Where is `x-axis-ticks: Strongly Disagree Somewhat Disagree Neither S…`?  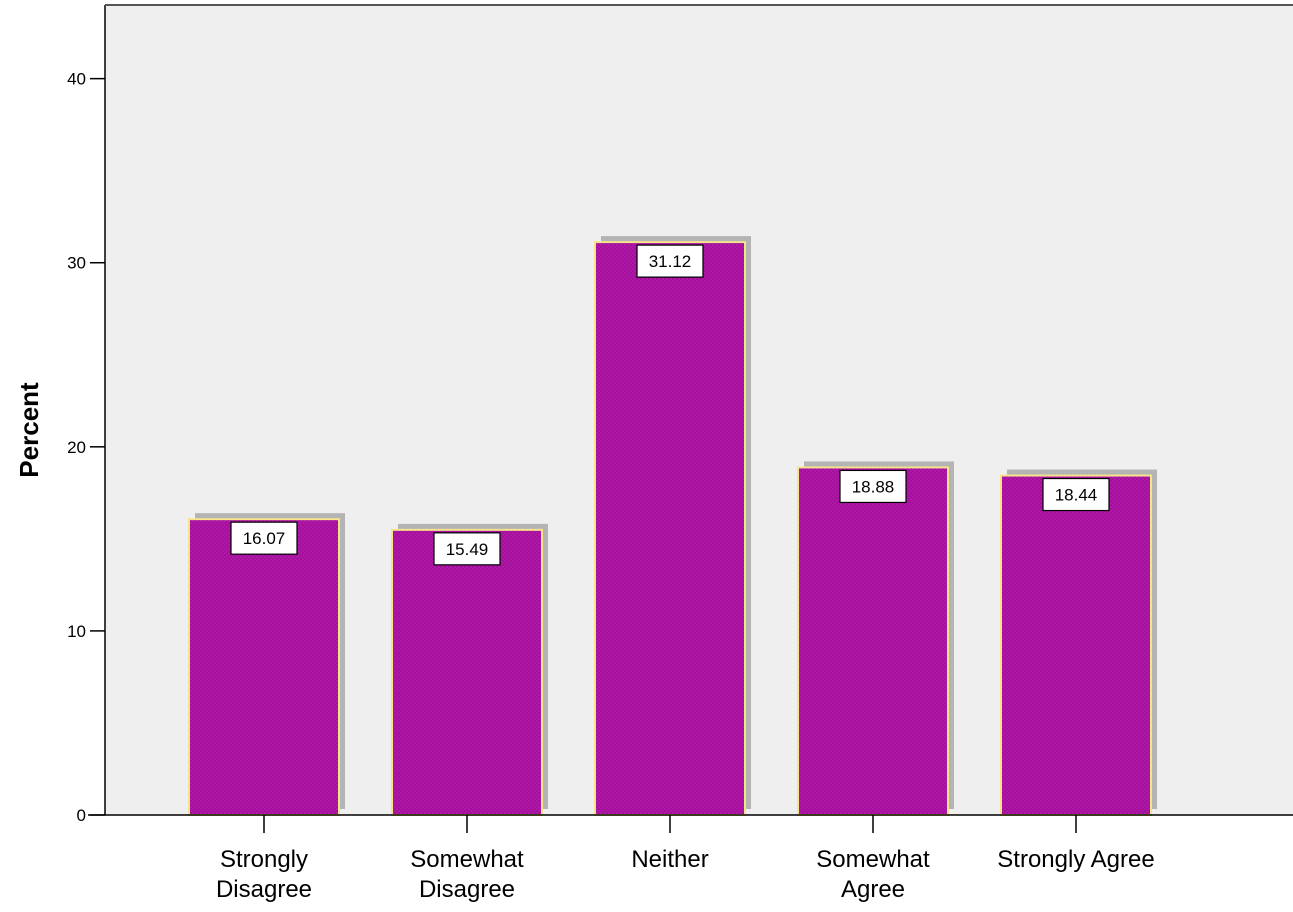 x-axis-ticks: Strongly Disagree Somewhat Disagree Neither S… is located at coordinates (685, 859).